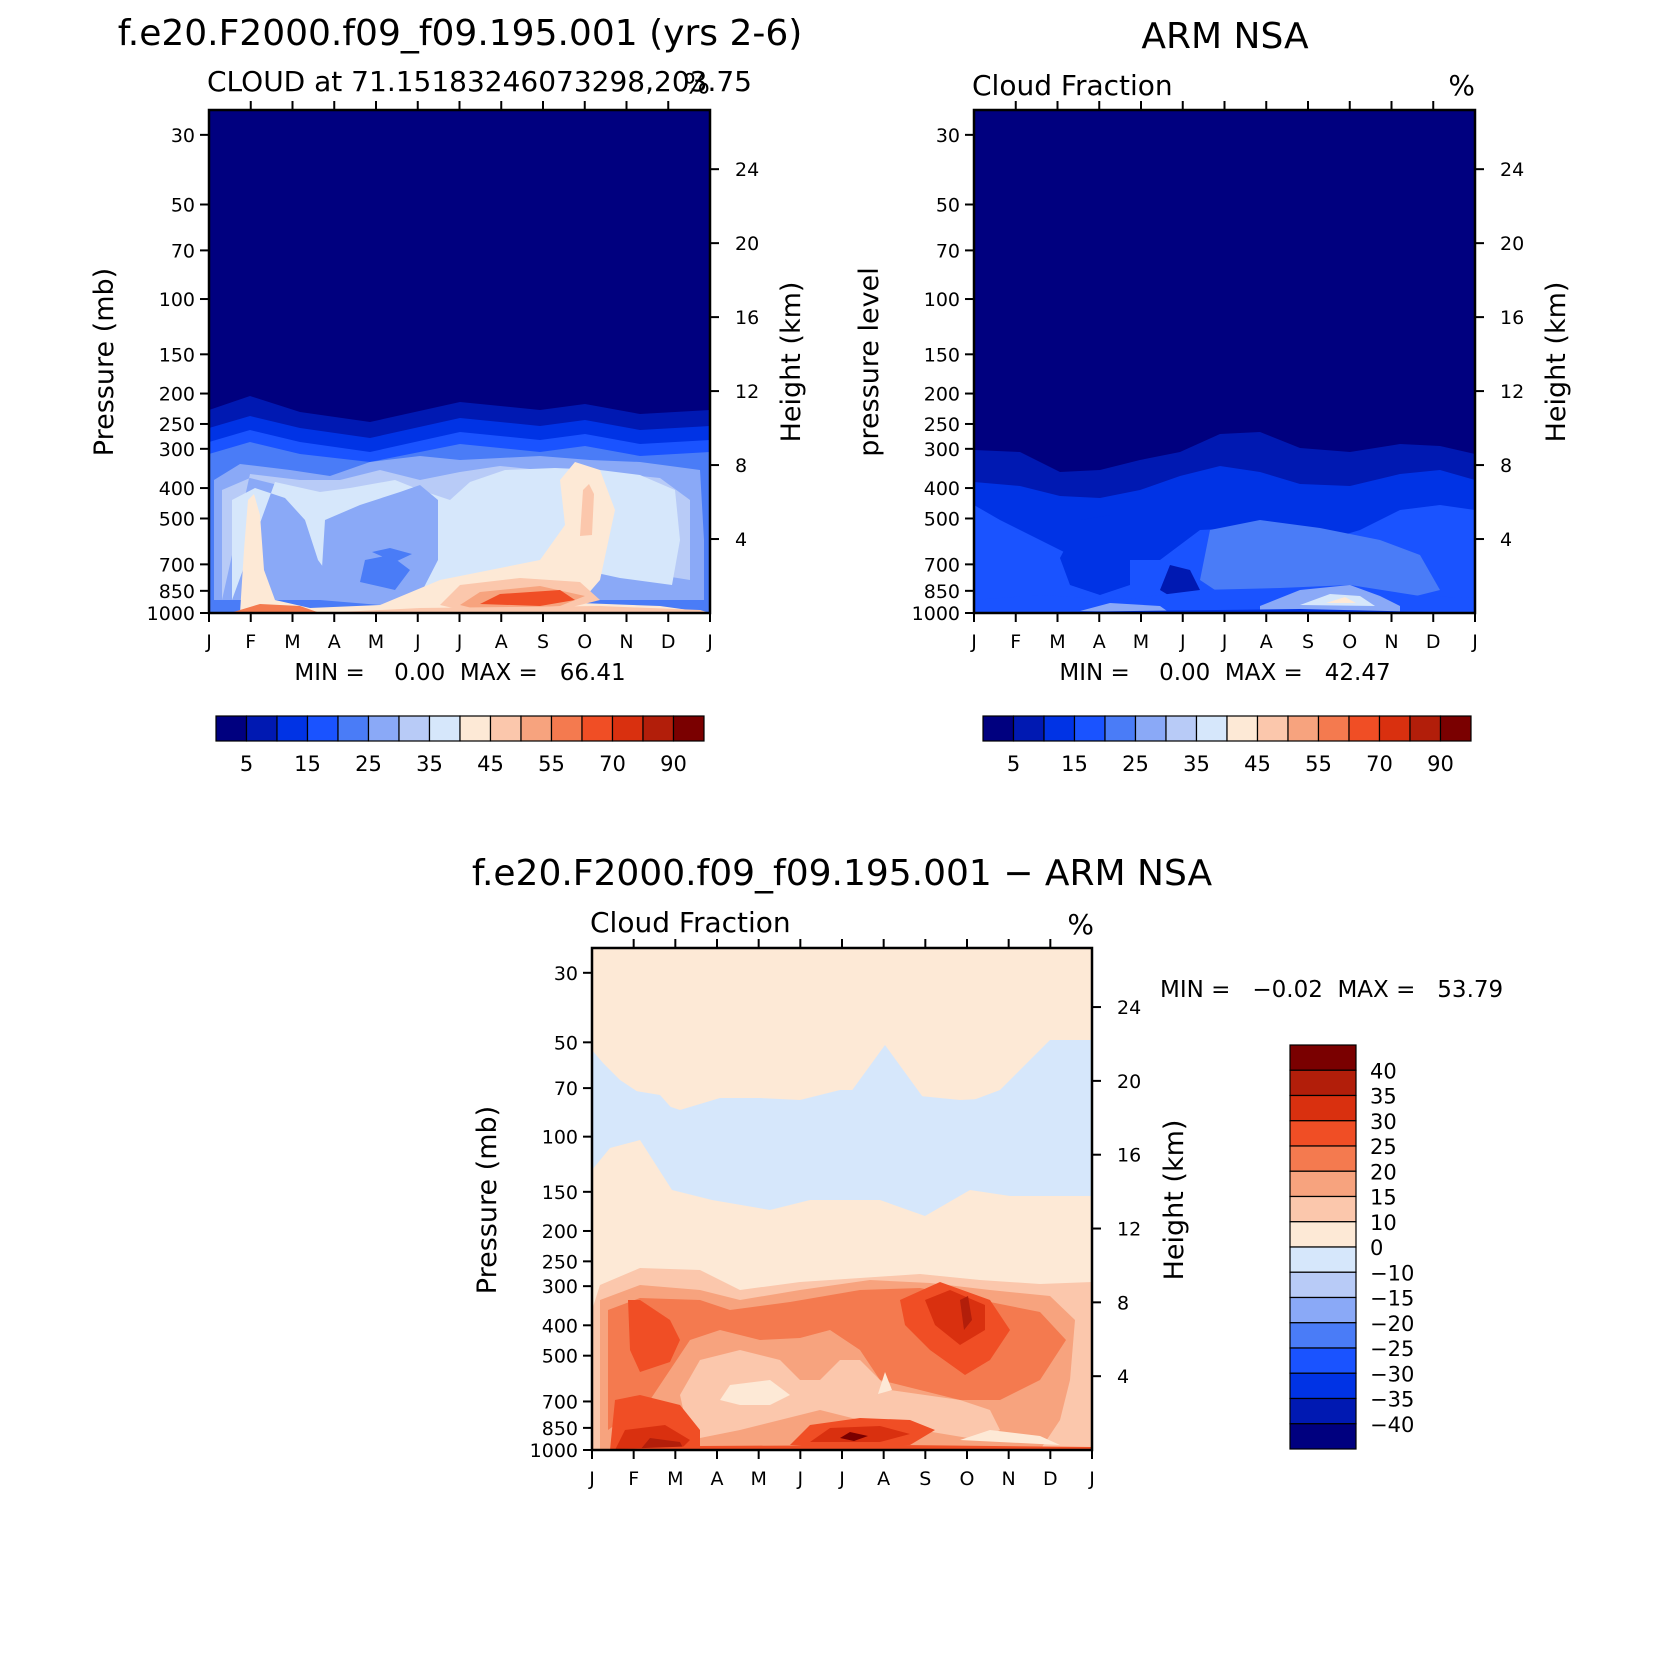 Image resolution: width=1669 pixels, height=1669 pixels. Describe the element at coordinates (1010, 1437) in the screenshot. I see `diff-lower-right-light` at that location.